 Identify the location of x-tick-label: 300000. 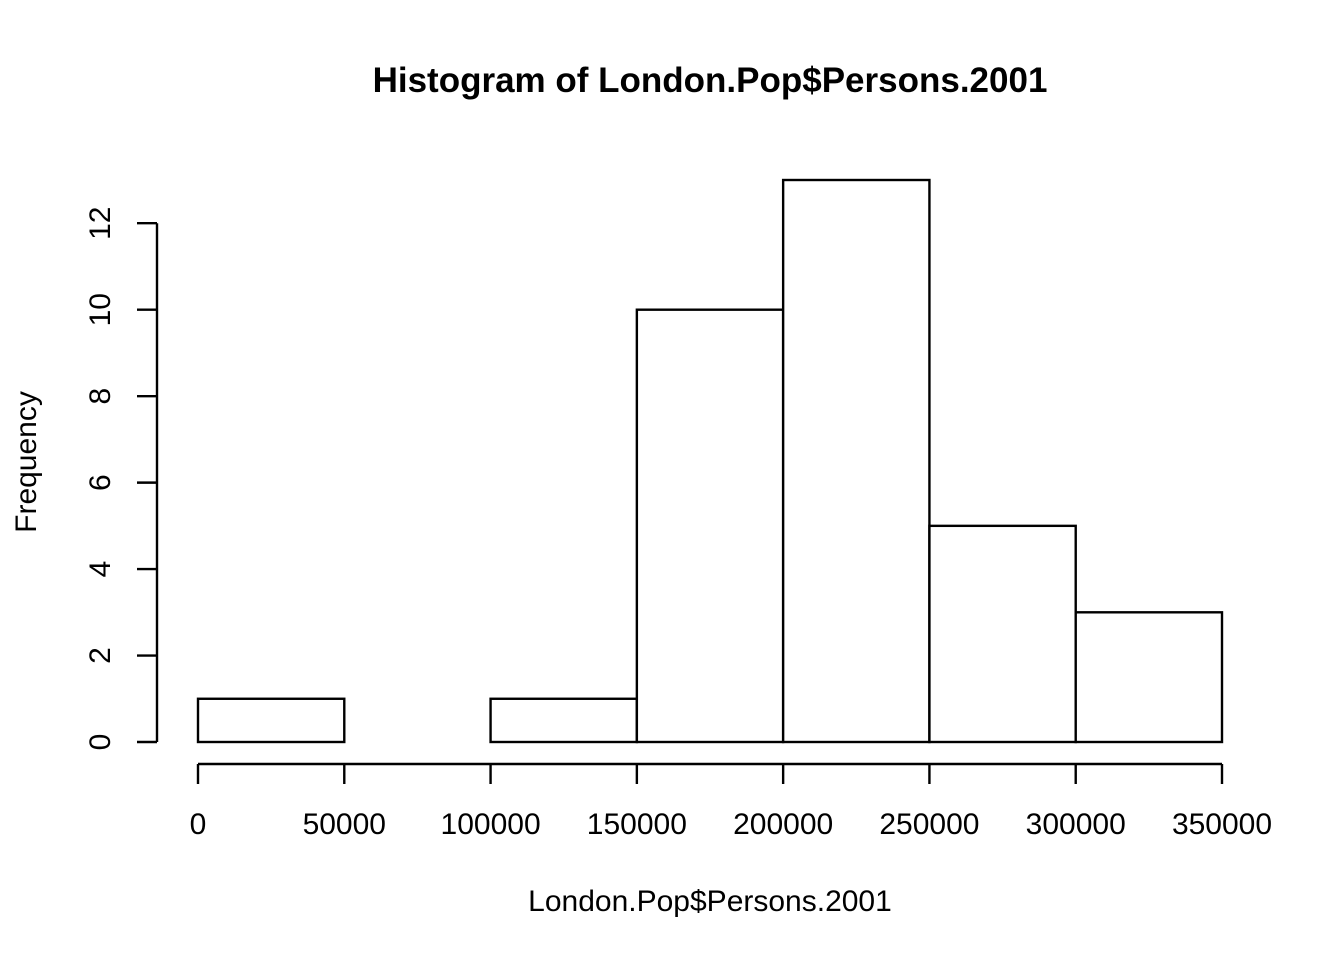
(1076, 824).